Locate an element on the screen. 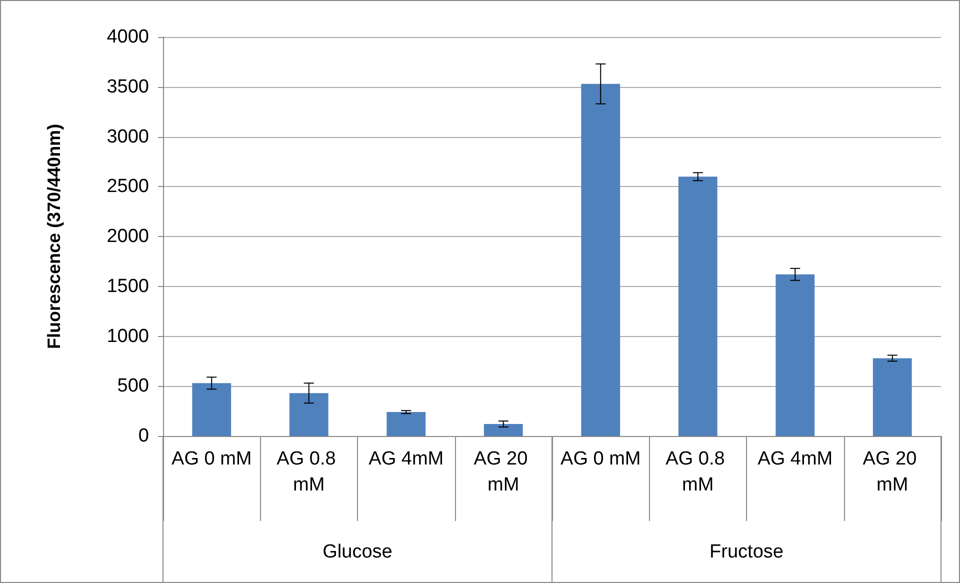 Image resolution: width=960 pixels, height=583 pixels. y-tick-label: 1000 is located at coordinates (127, 336).